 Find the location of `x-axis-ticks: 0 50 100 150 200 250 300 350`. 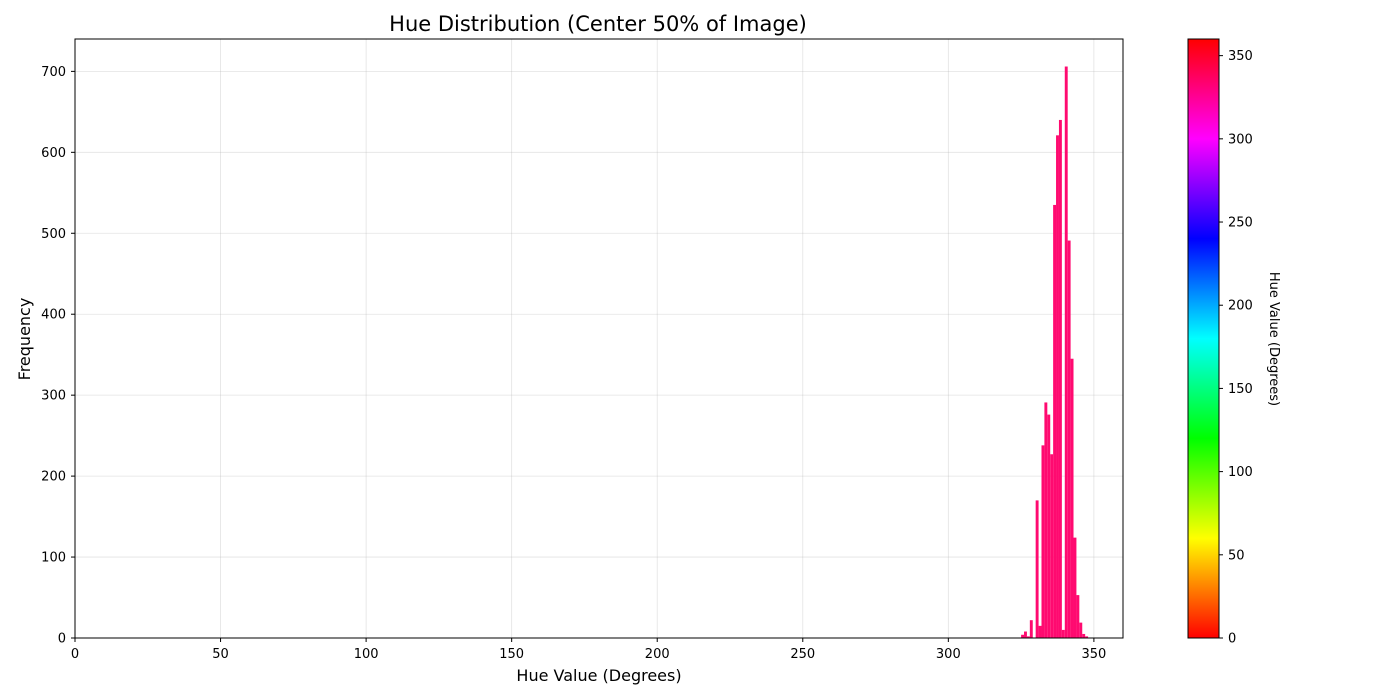

x-axis-ticks: 0 50 100 150 200 250 300 350 is located at coordinates (588, 650).